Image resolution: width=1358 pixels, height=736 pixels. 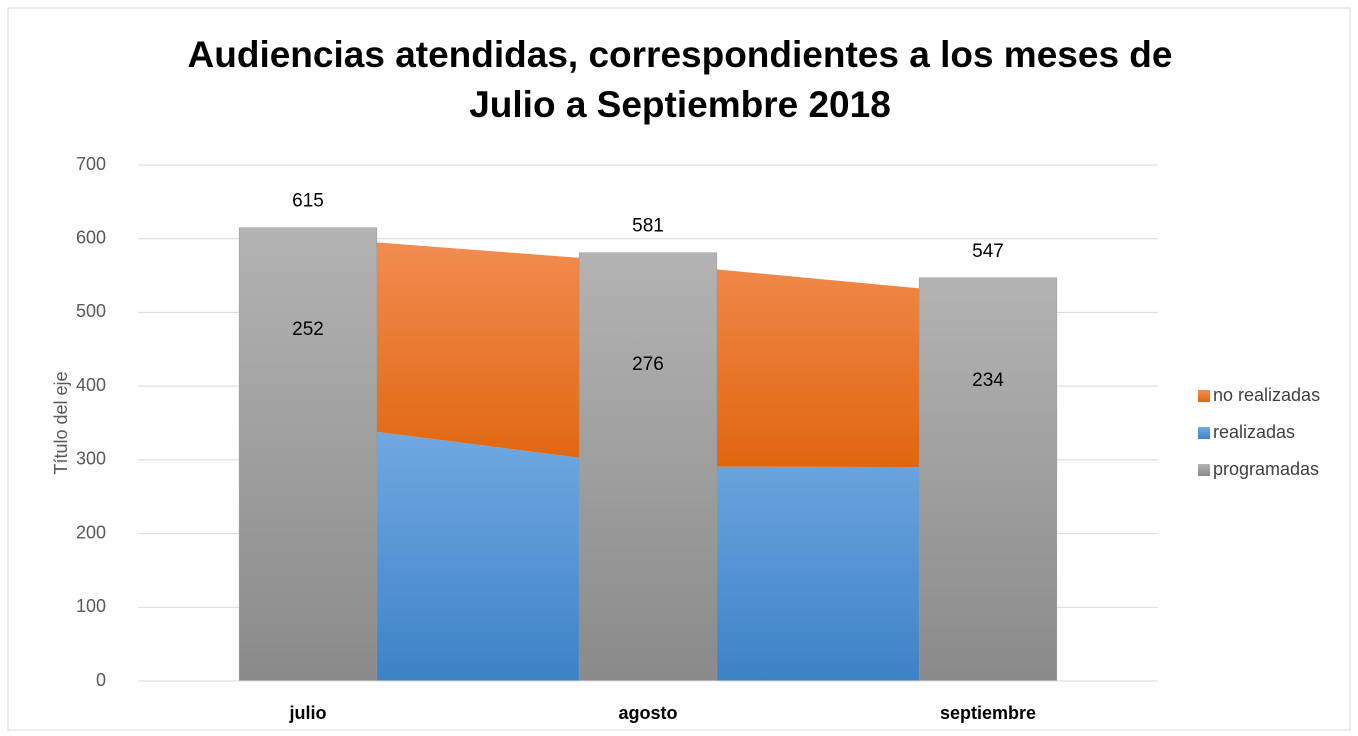 I want to click on y-tick-label: 600, so click(x=91, y=237).